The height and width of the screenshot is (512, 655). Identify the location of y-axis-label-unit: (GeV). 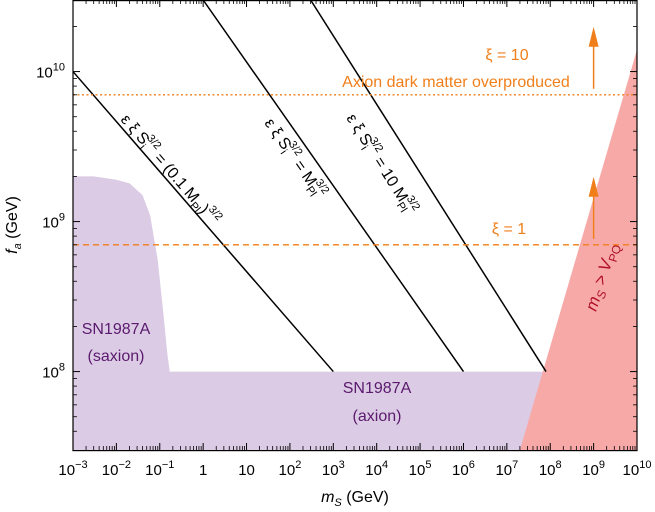
(12, 219).